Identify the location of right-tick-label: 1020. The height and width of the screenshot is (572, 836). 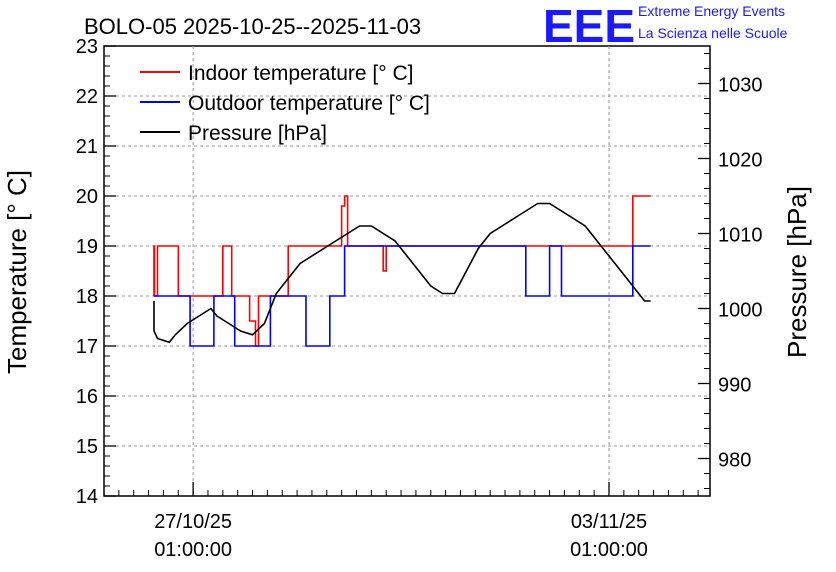
(740, 161).